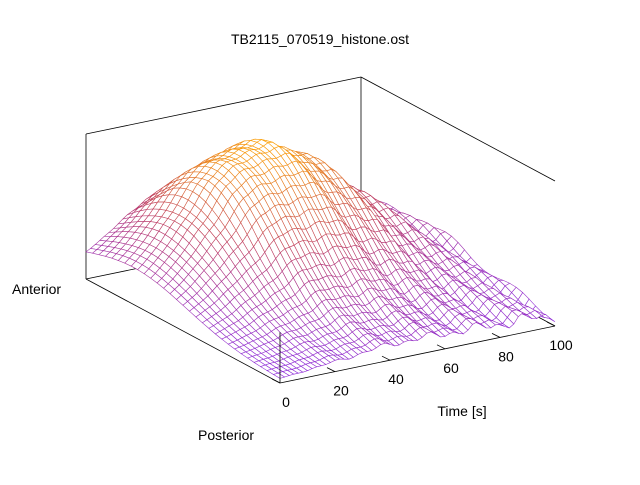  Describe the element at coordinates (451, 368) in the screenshot. I see `x-axis-tick-label: 60` at that location.